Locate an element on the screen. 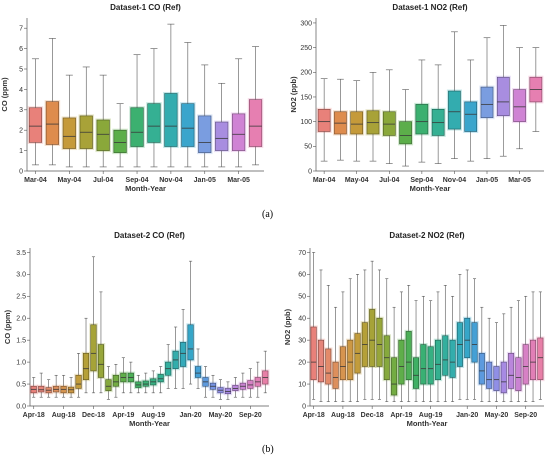  y-axis-label: CO (ppm) is located at coordinates (4, 94).